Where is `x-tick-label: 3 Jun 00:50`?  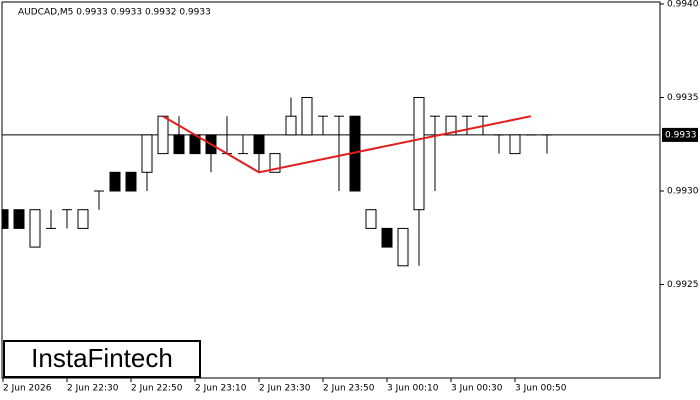 x-tick-label: 3 Jun 00:50 is located at coordinates (541, 389).